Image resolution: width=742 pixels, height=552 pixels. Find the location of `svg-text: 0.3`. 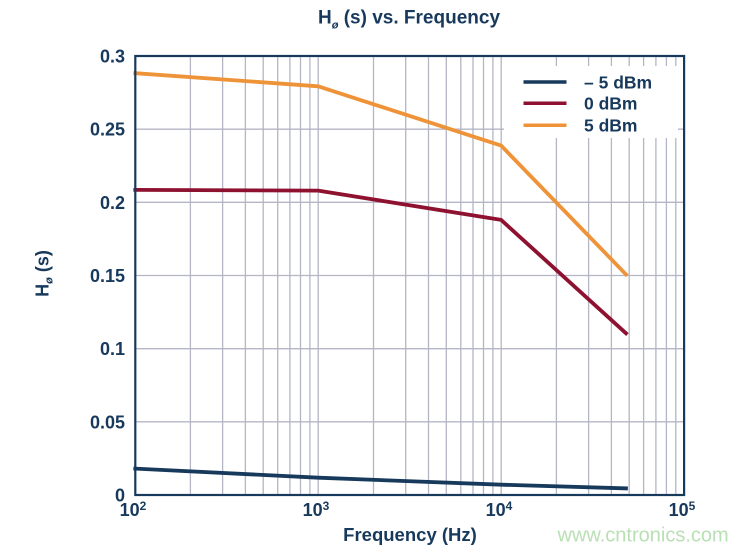

svg-text: 0.3 is located at coordinates (112, 57).